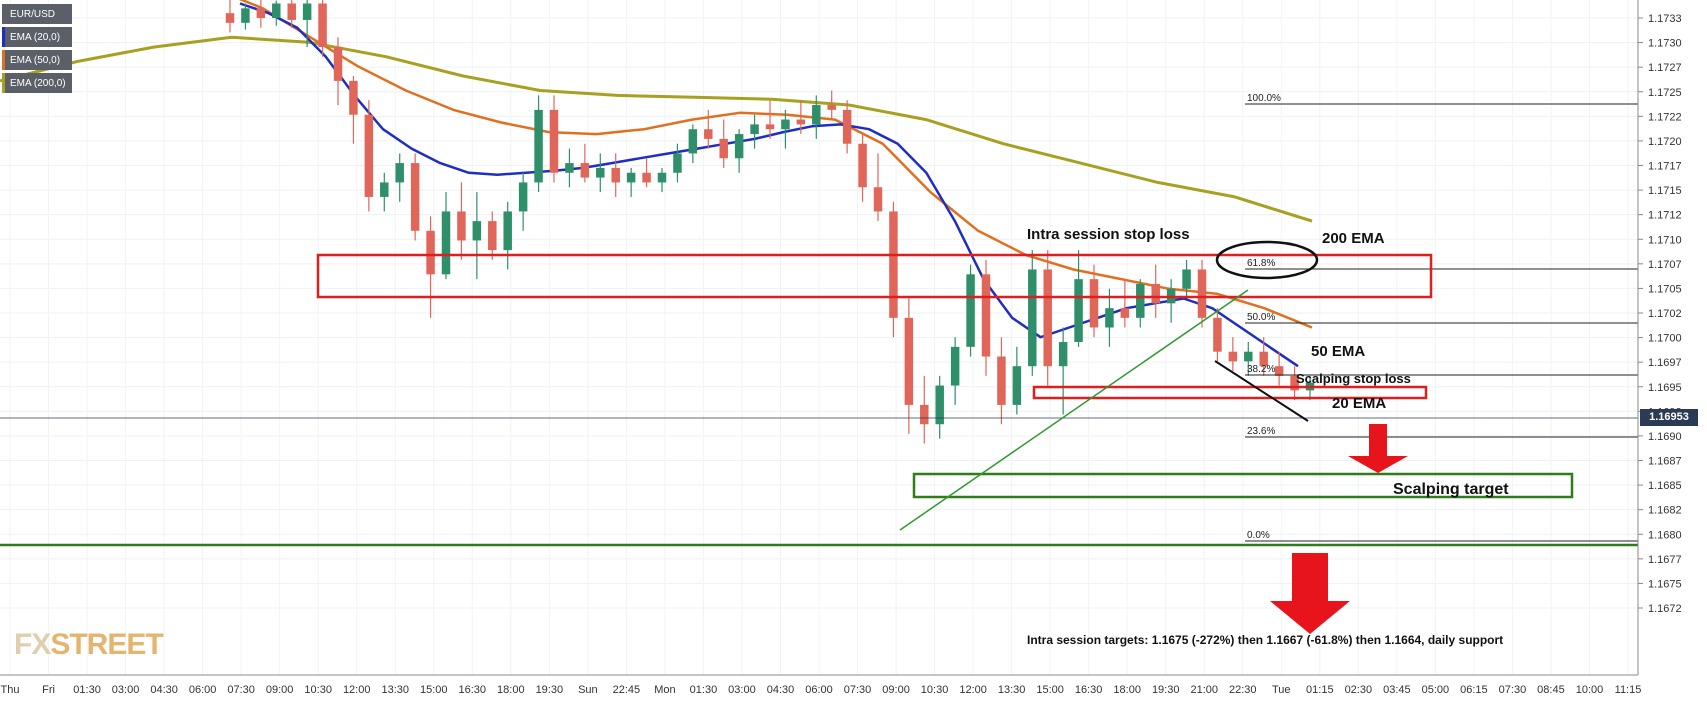 This screenshot has height=703, width=1707. I want to click on legend-label: EMA (50,0), so click(35, 60).